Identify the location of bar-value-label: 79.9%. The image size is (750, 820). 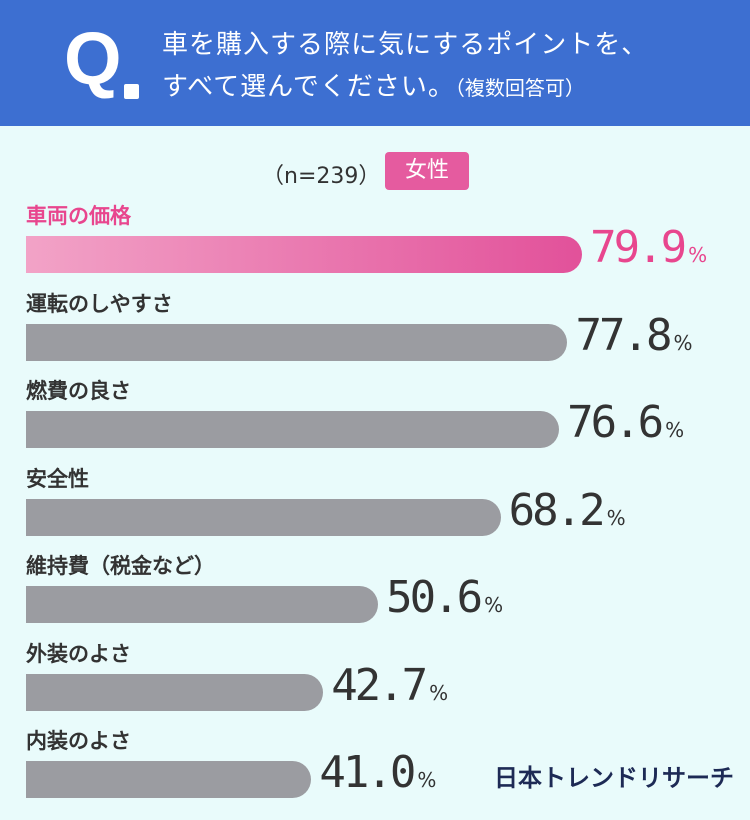
(648, 247).